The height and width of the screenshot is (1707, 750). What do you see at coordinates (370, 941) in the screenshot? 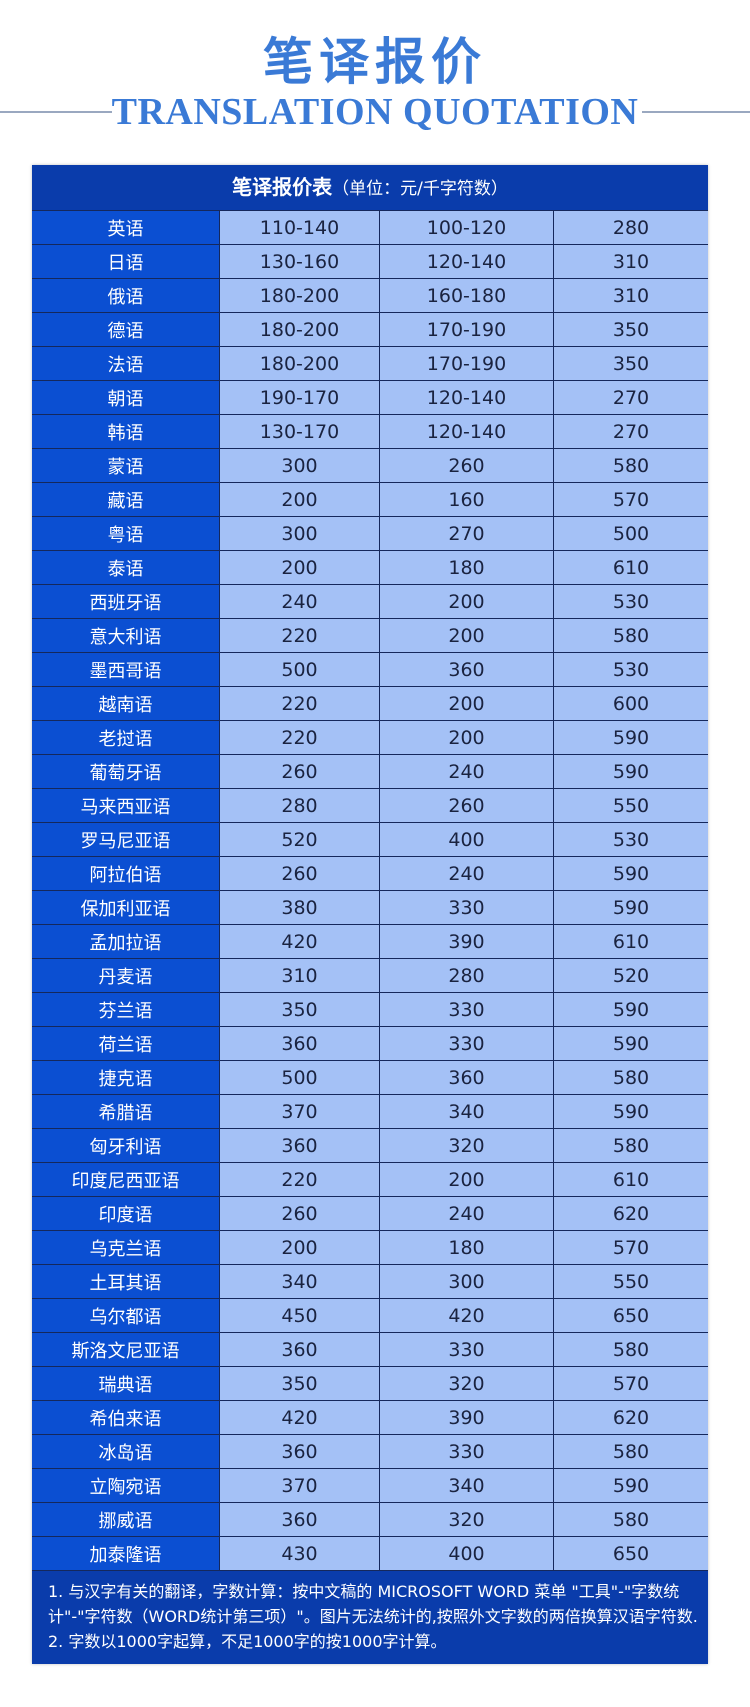
I see `table-row: 孟加拉语 420 390 610` at bounding box center [370, 941].